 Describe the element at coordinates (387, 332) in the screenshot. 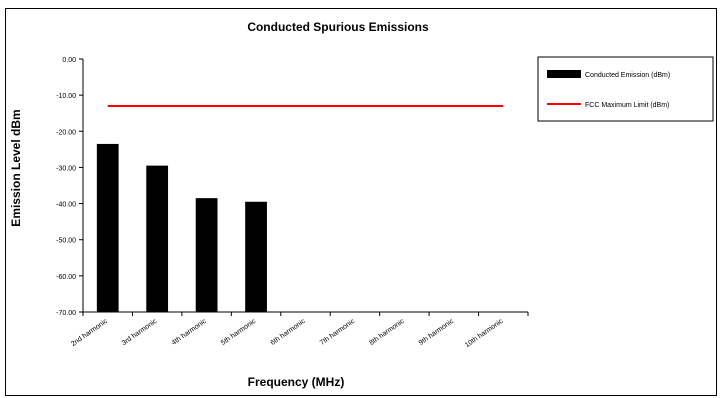

I see `x-tick-label: 8th harmonic` at that location.